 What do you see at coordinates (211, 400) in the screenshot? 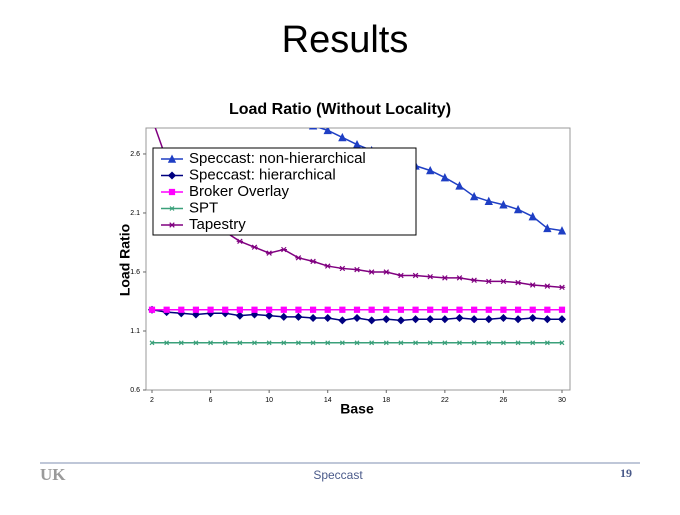
I see `x-tick-label: 6` at bounding box center [211, 400].